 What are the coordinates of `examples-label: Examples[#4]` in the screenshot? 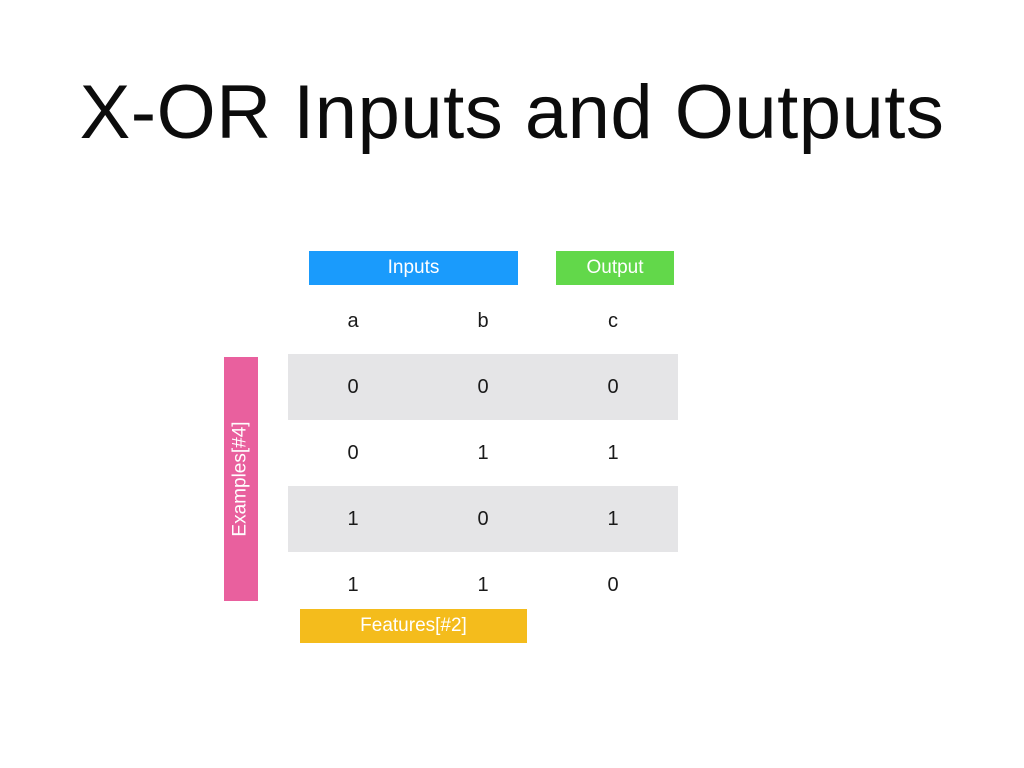 It's located at (241, 479).